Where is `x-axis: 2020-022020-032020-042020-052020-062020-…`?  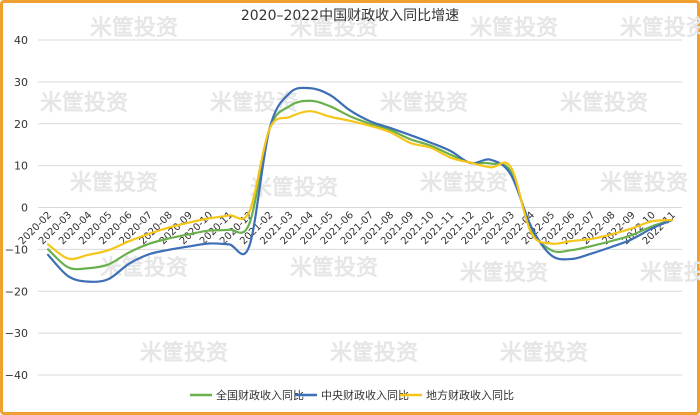 x-axis: 2020-022020-032020-042020-052020-062020-… is located at coordinates (347, 228).